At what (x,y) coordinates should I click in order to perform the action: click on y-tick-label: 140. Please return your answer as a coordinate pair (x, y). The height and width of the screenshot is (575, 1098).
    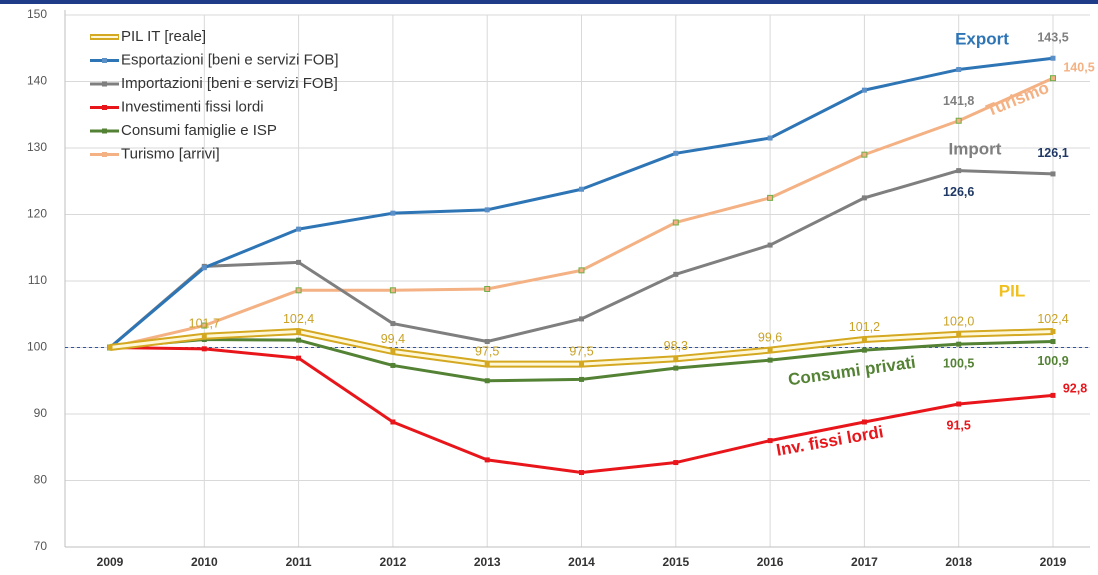
    Looking at the image, I should click on (37, 81).